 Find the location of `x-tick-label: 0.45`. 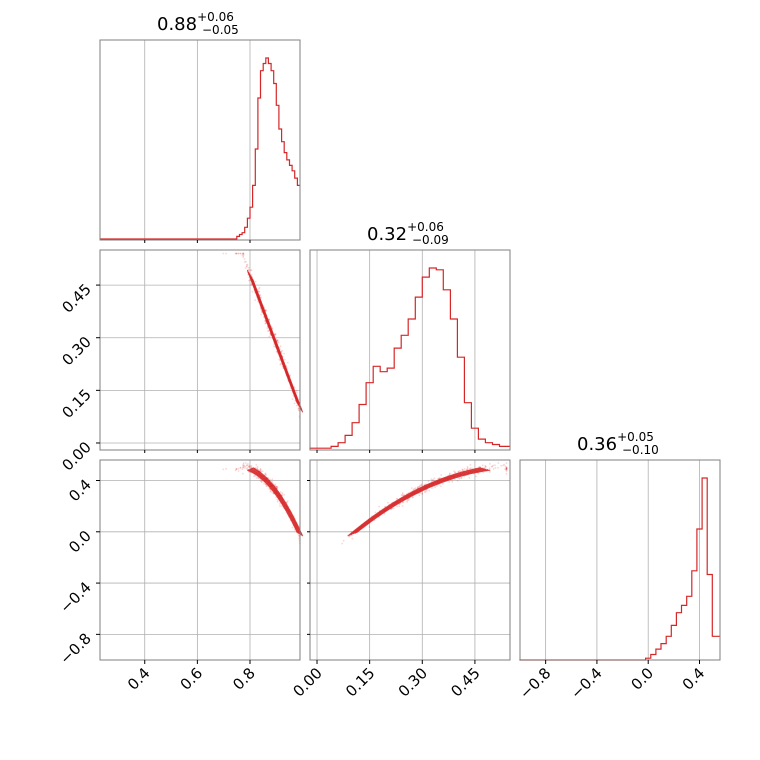

x-tick-label: 0.45 is located at coordinates (465, 682).